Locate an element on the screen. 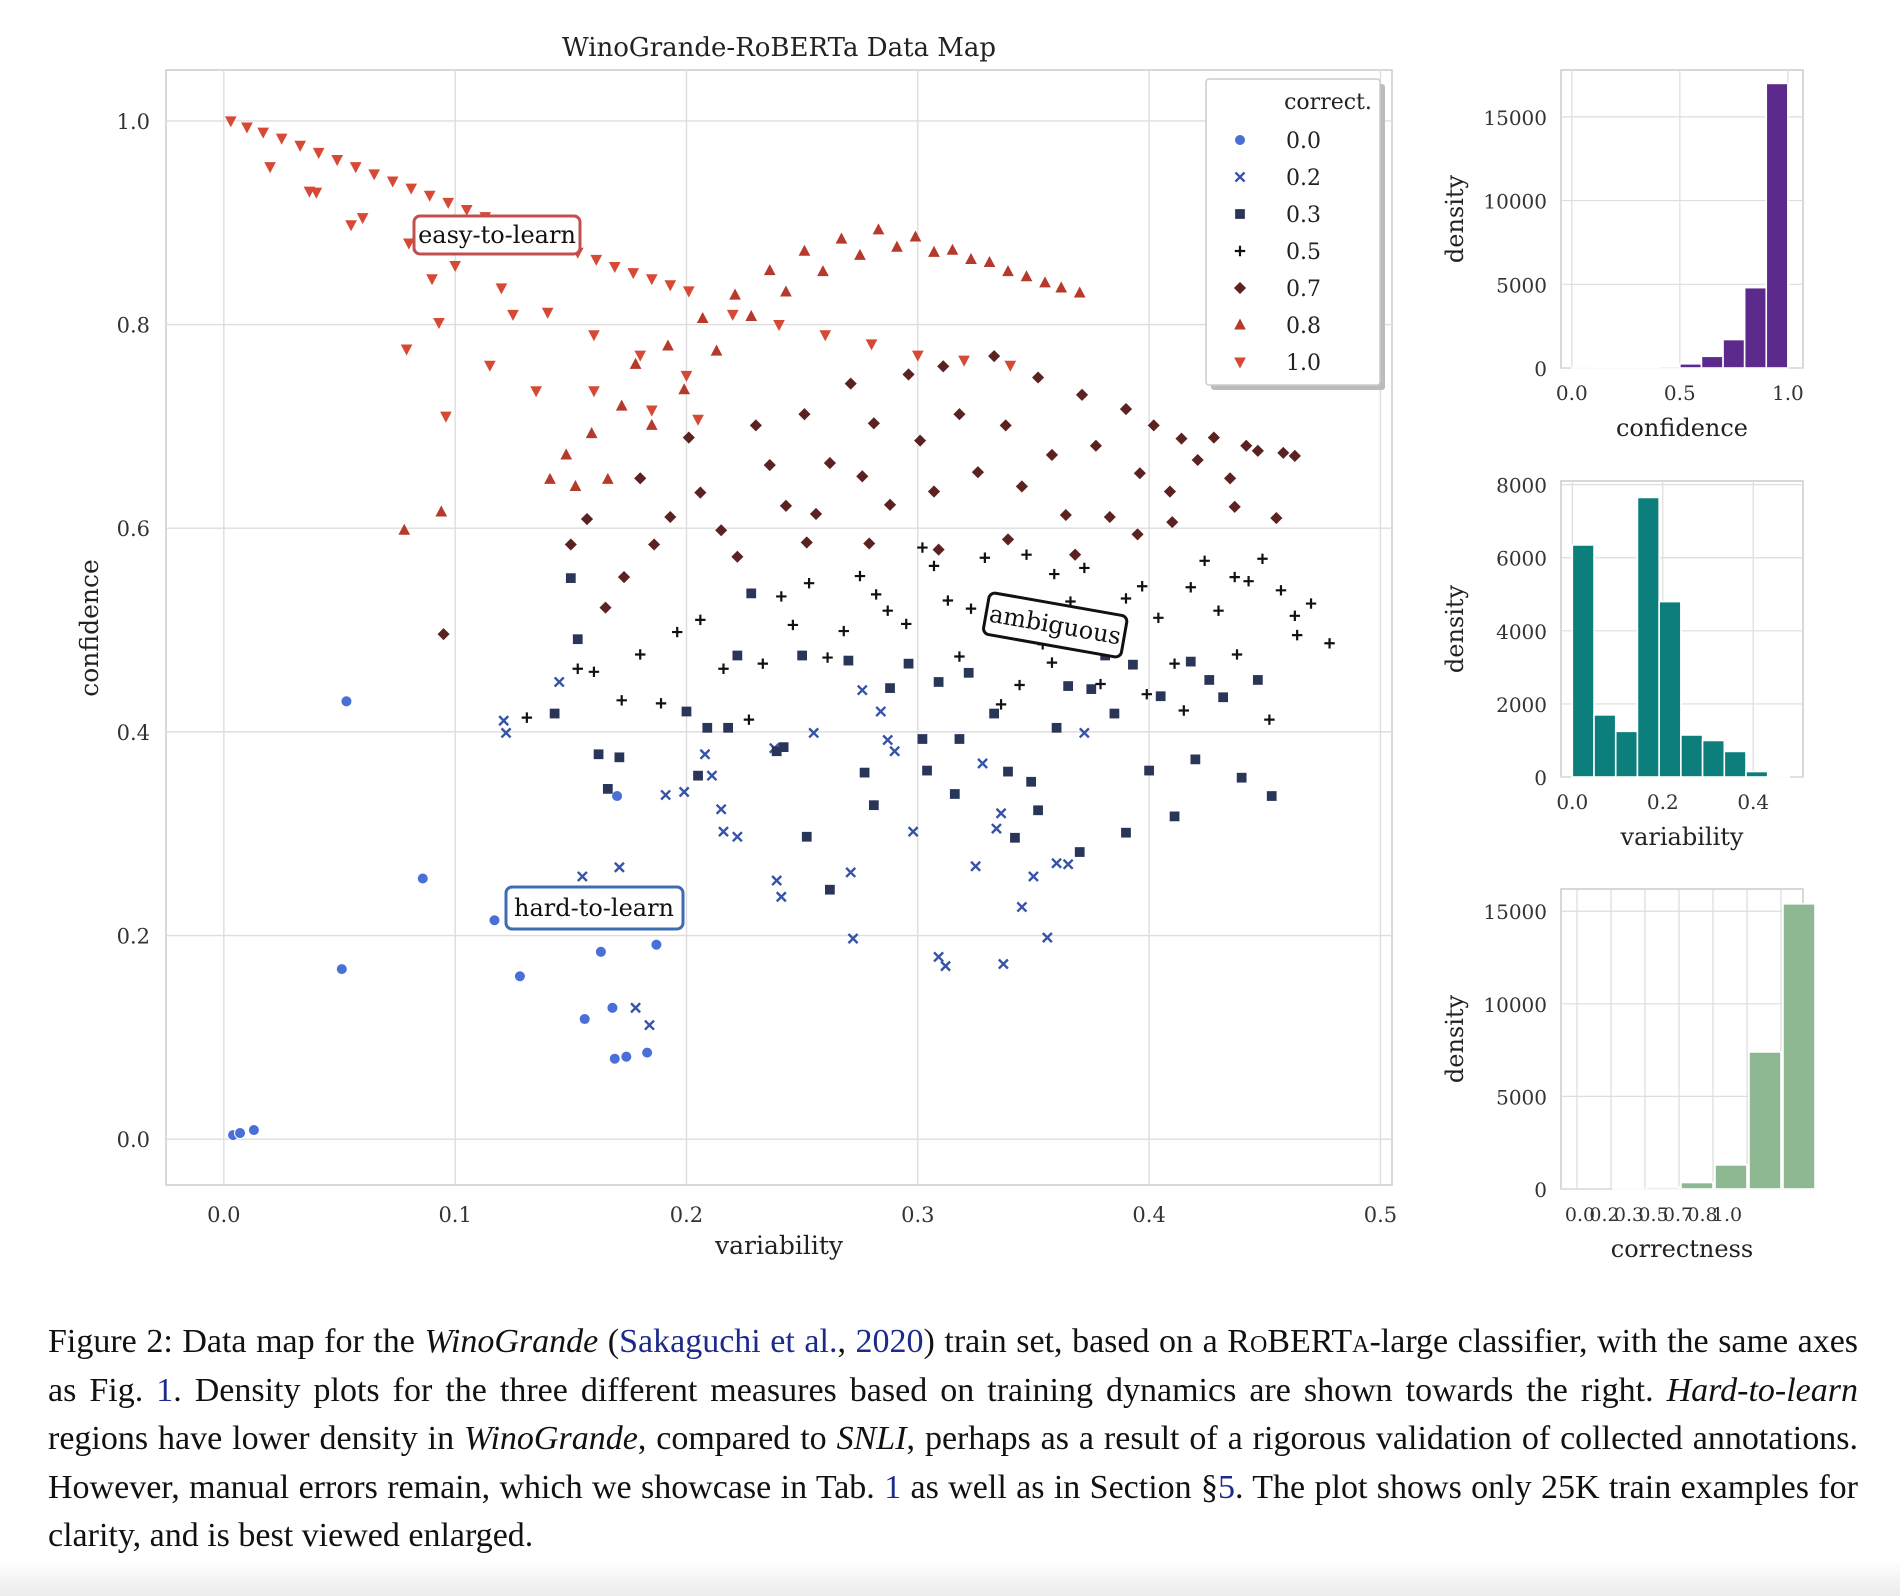 This screenshot has height=1596, width=1900. caption-roberta: RoBERTa is located at coordinates (1298, 1341).